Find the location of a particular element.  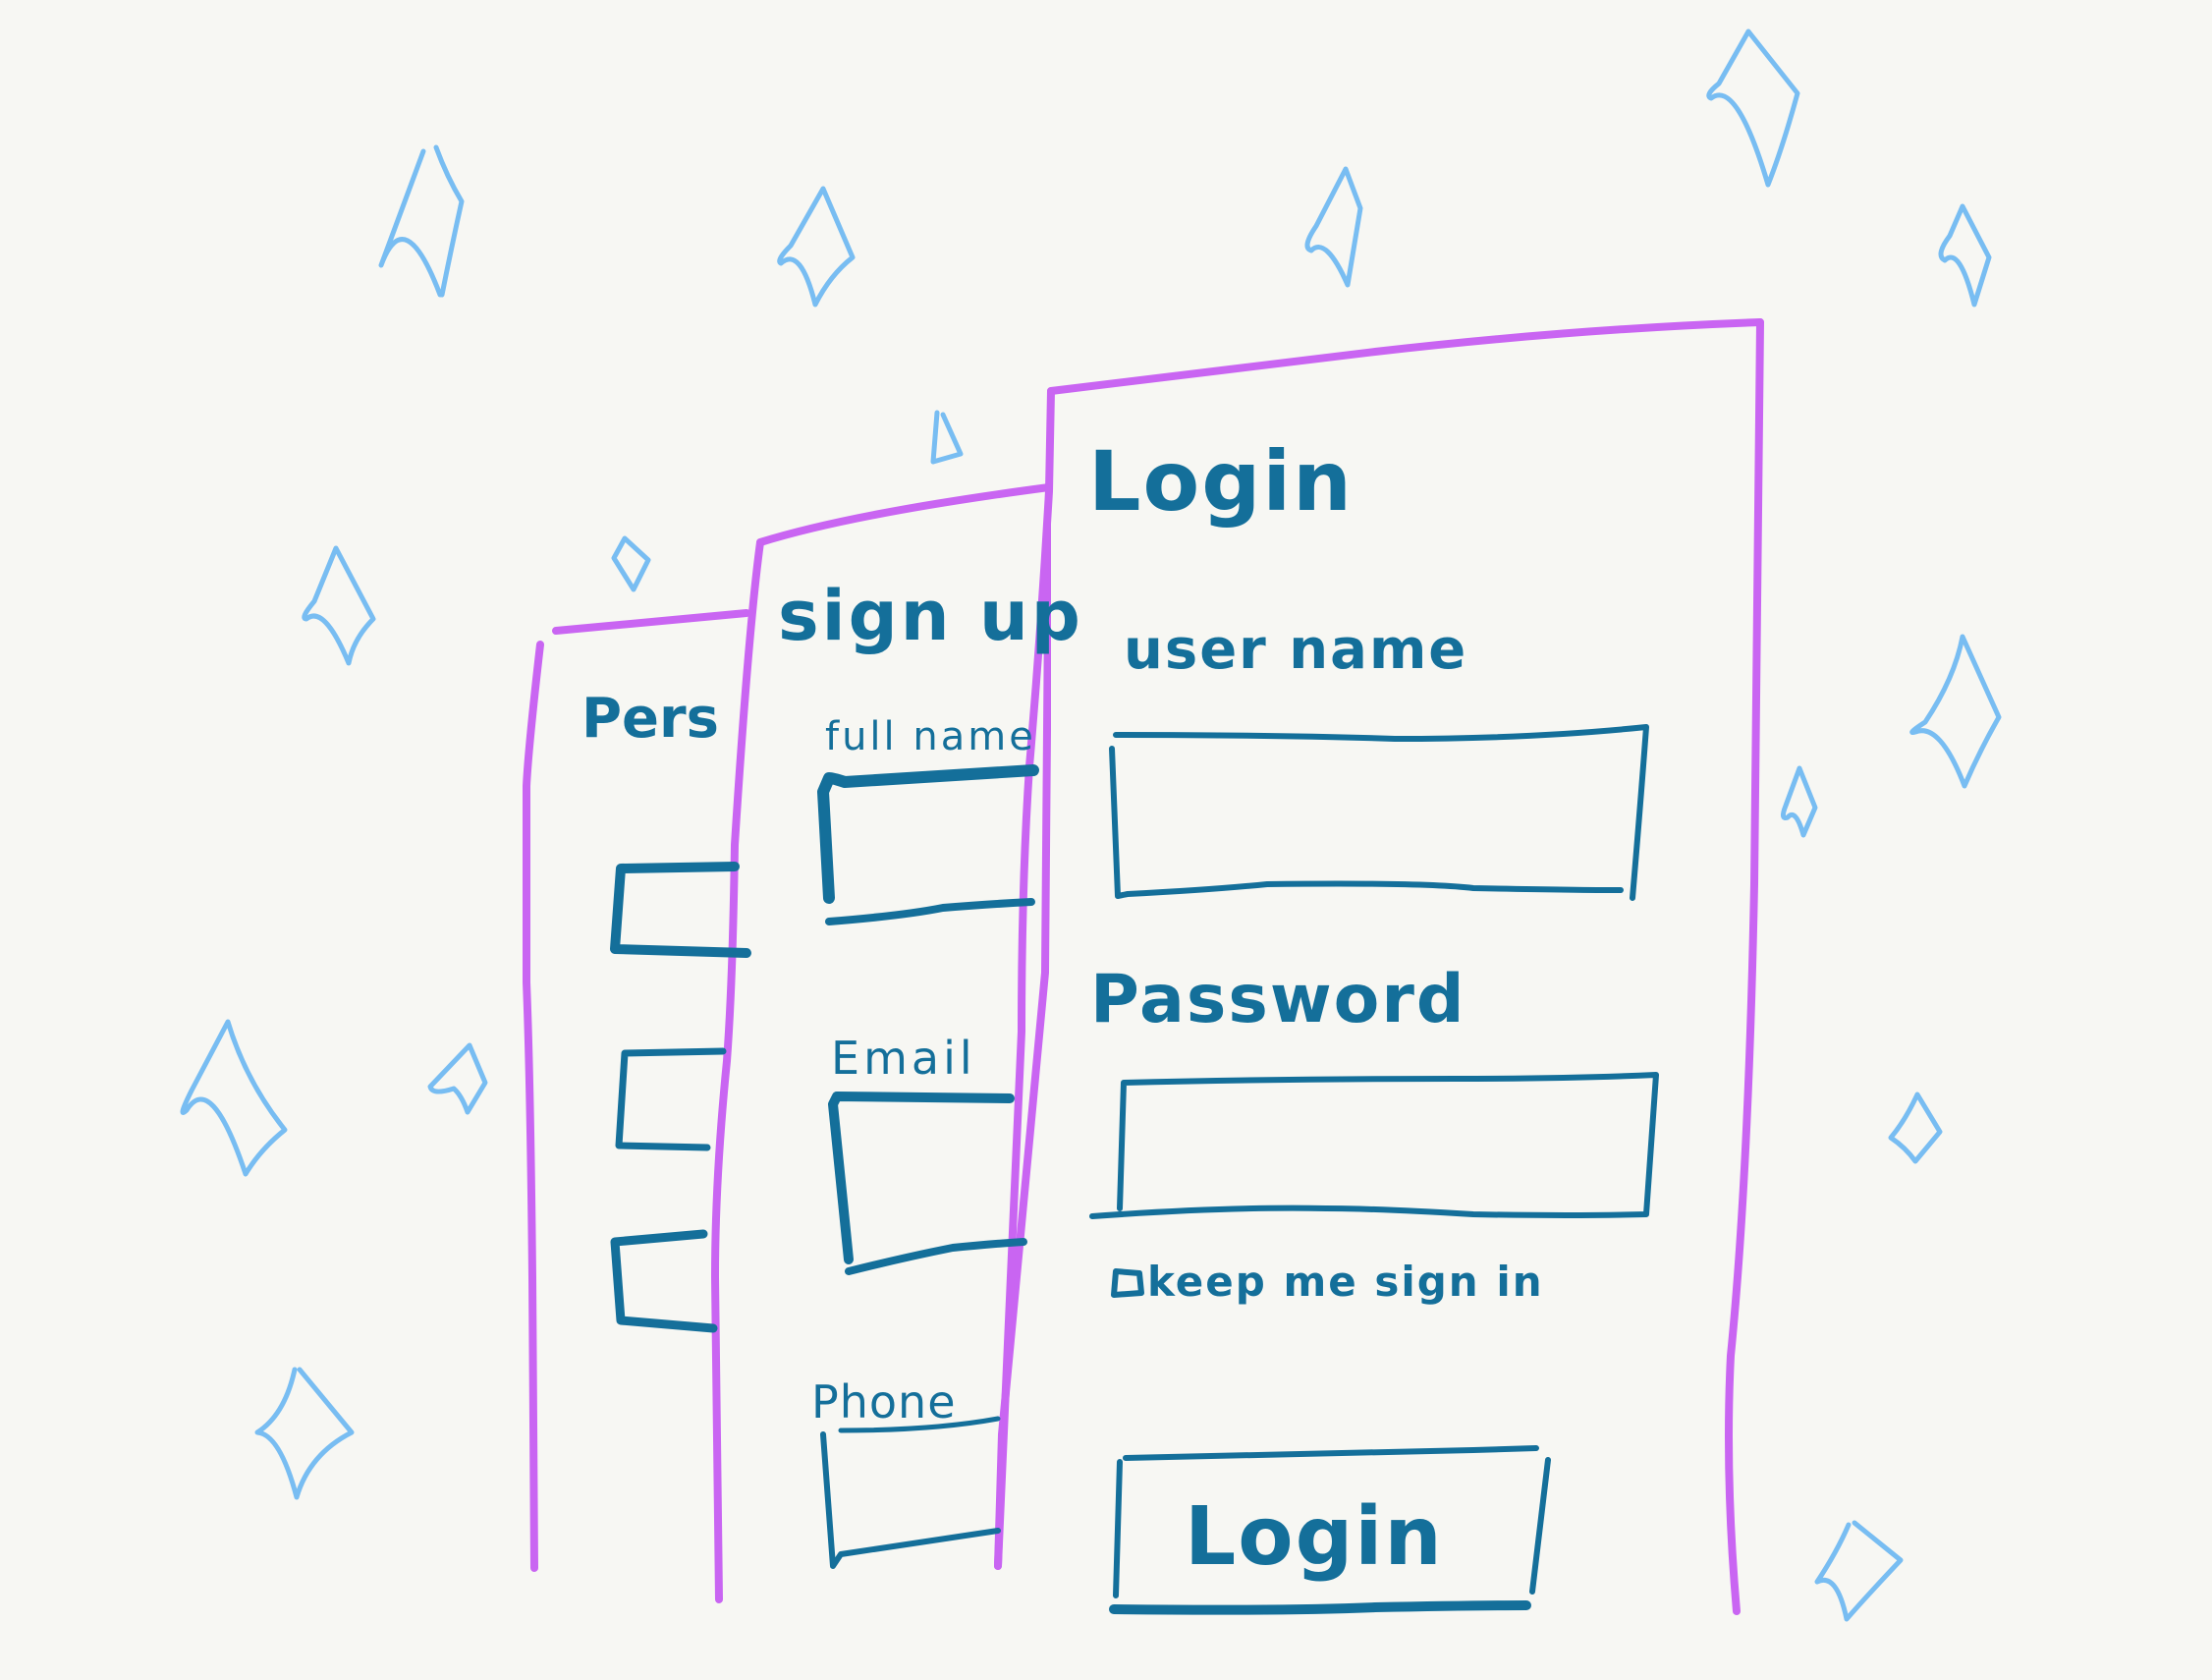

email-input is located at coordinates (922, 1184).